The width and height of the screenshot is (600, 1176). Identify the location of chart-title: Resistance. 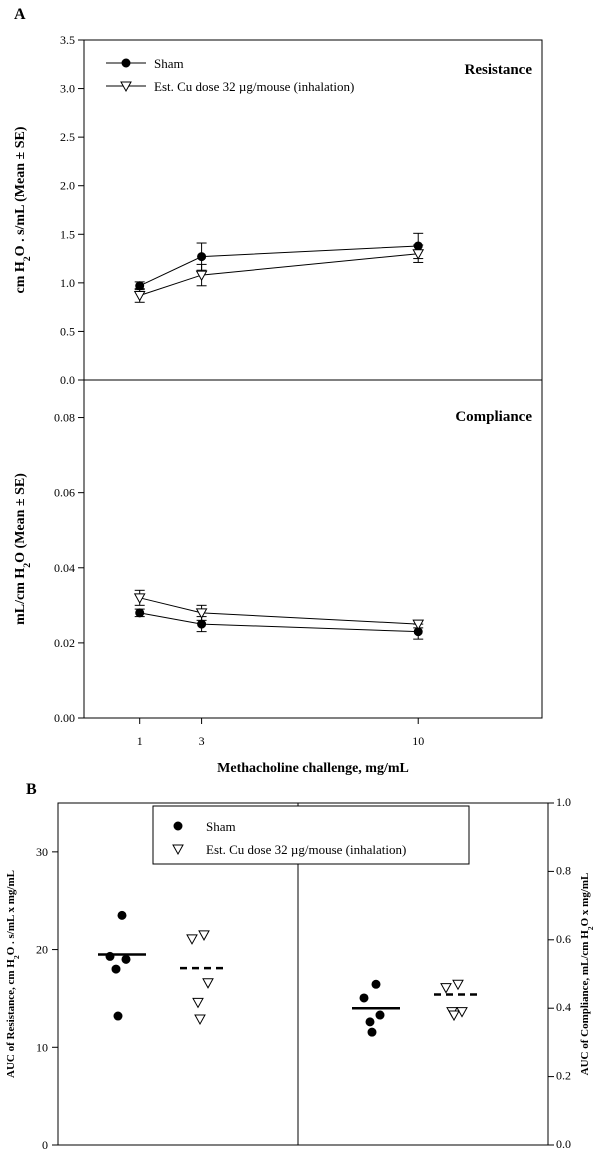
(499, 70).